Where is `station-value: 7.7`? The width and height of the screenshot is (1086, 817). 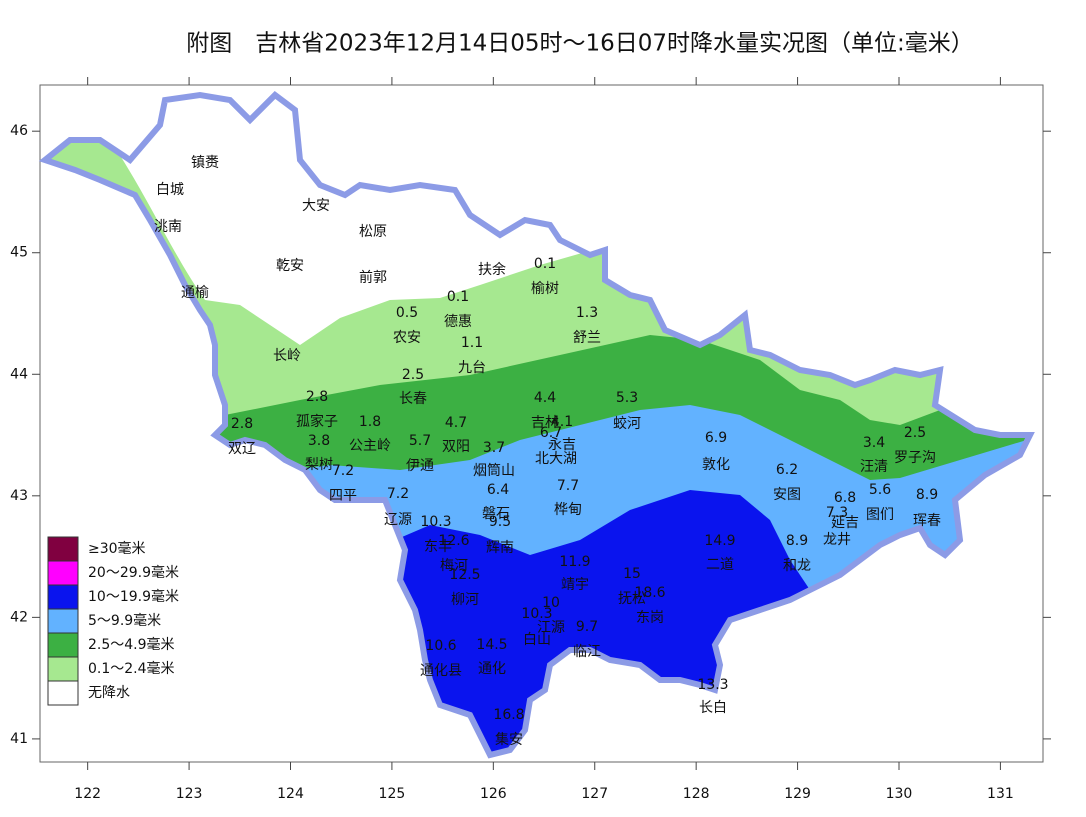 station-value: 7.7 is located at coordinates (568, 486).